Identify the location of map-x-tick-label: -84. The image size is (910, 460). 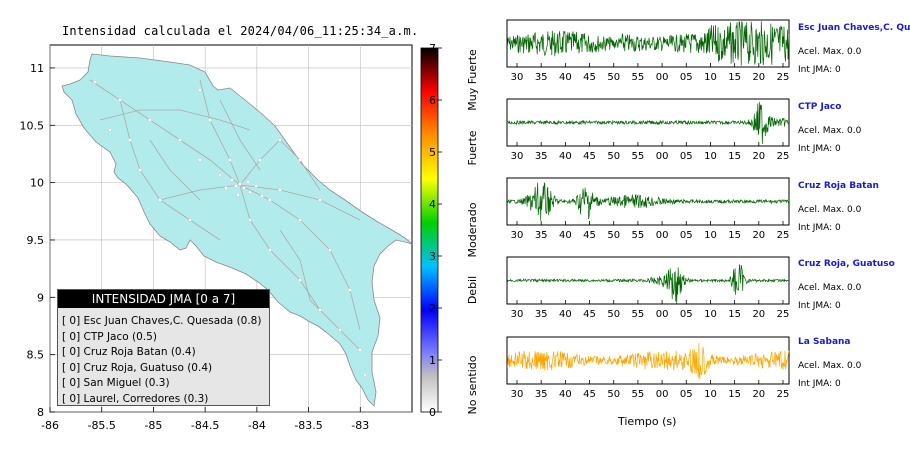
(257, 425).